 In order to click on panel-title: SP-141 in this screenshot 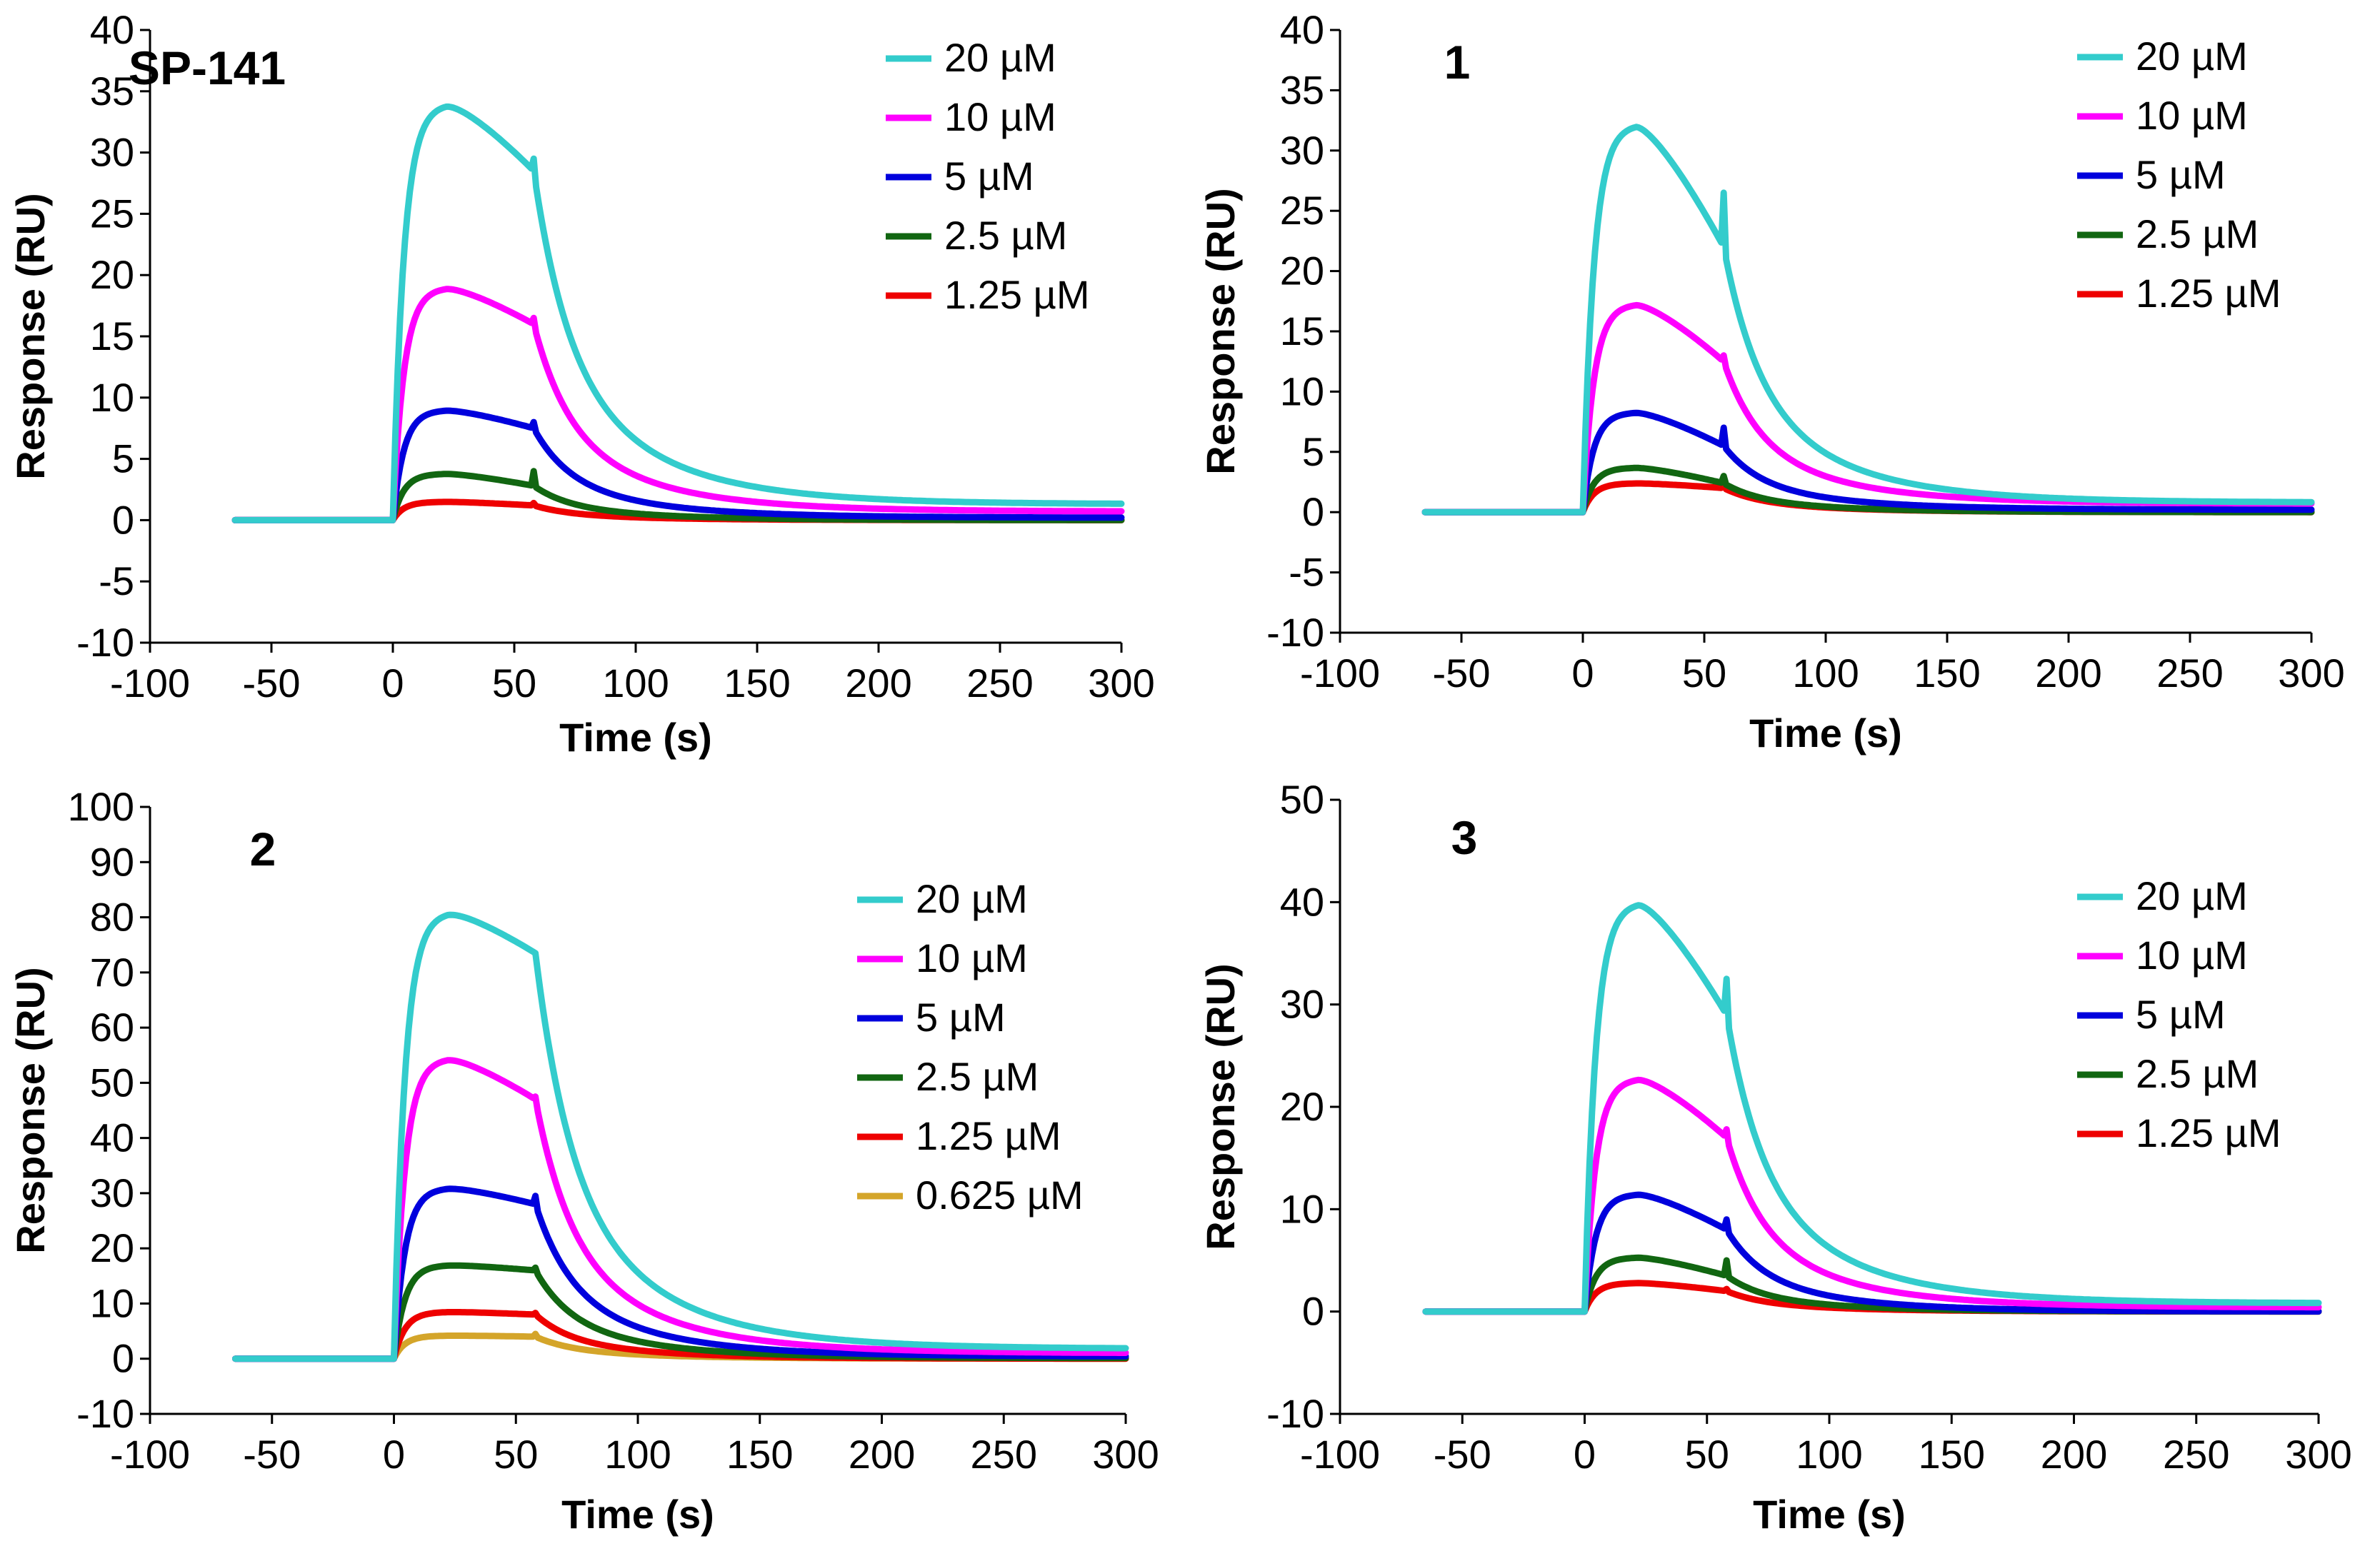, I will do `click(207, 67)`.